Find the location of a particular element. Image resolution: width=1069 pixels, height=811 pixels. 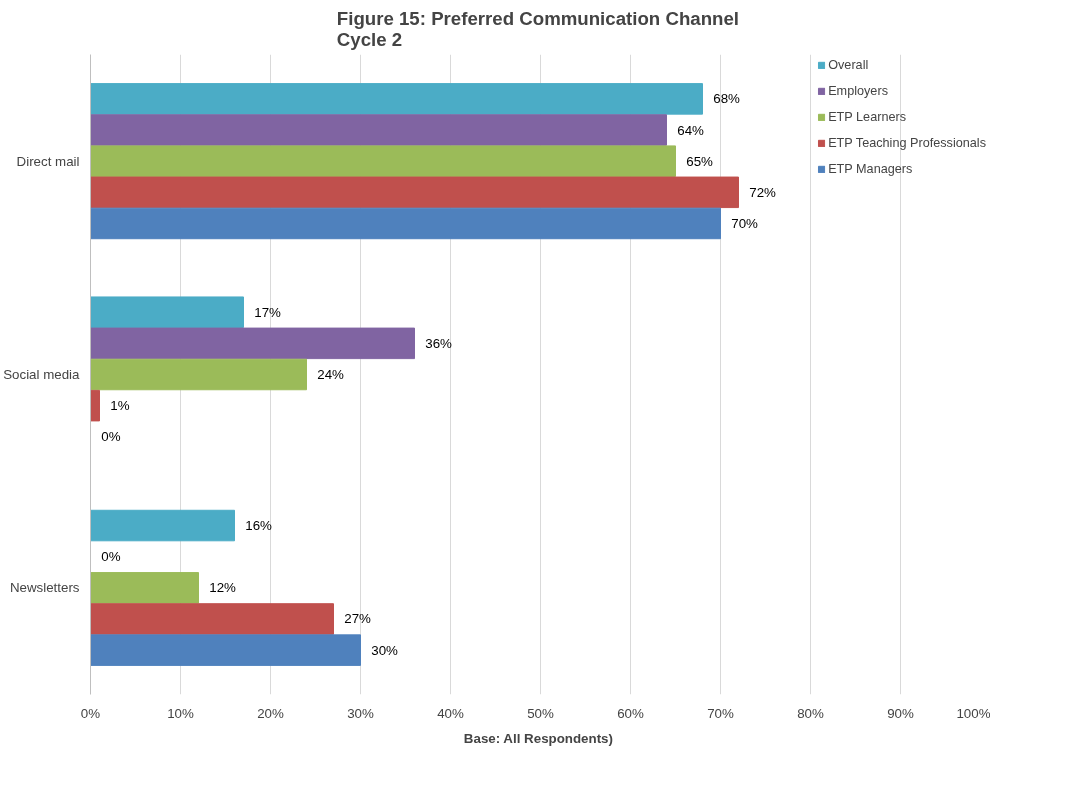

x-tick-label: 100% is located at coordinates (973, 713).